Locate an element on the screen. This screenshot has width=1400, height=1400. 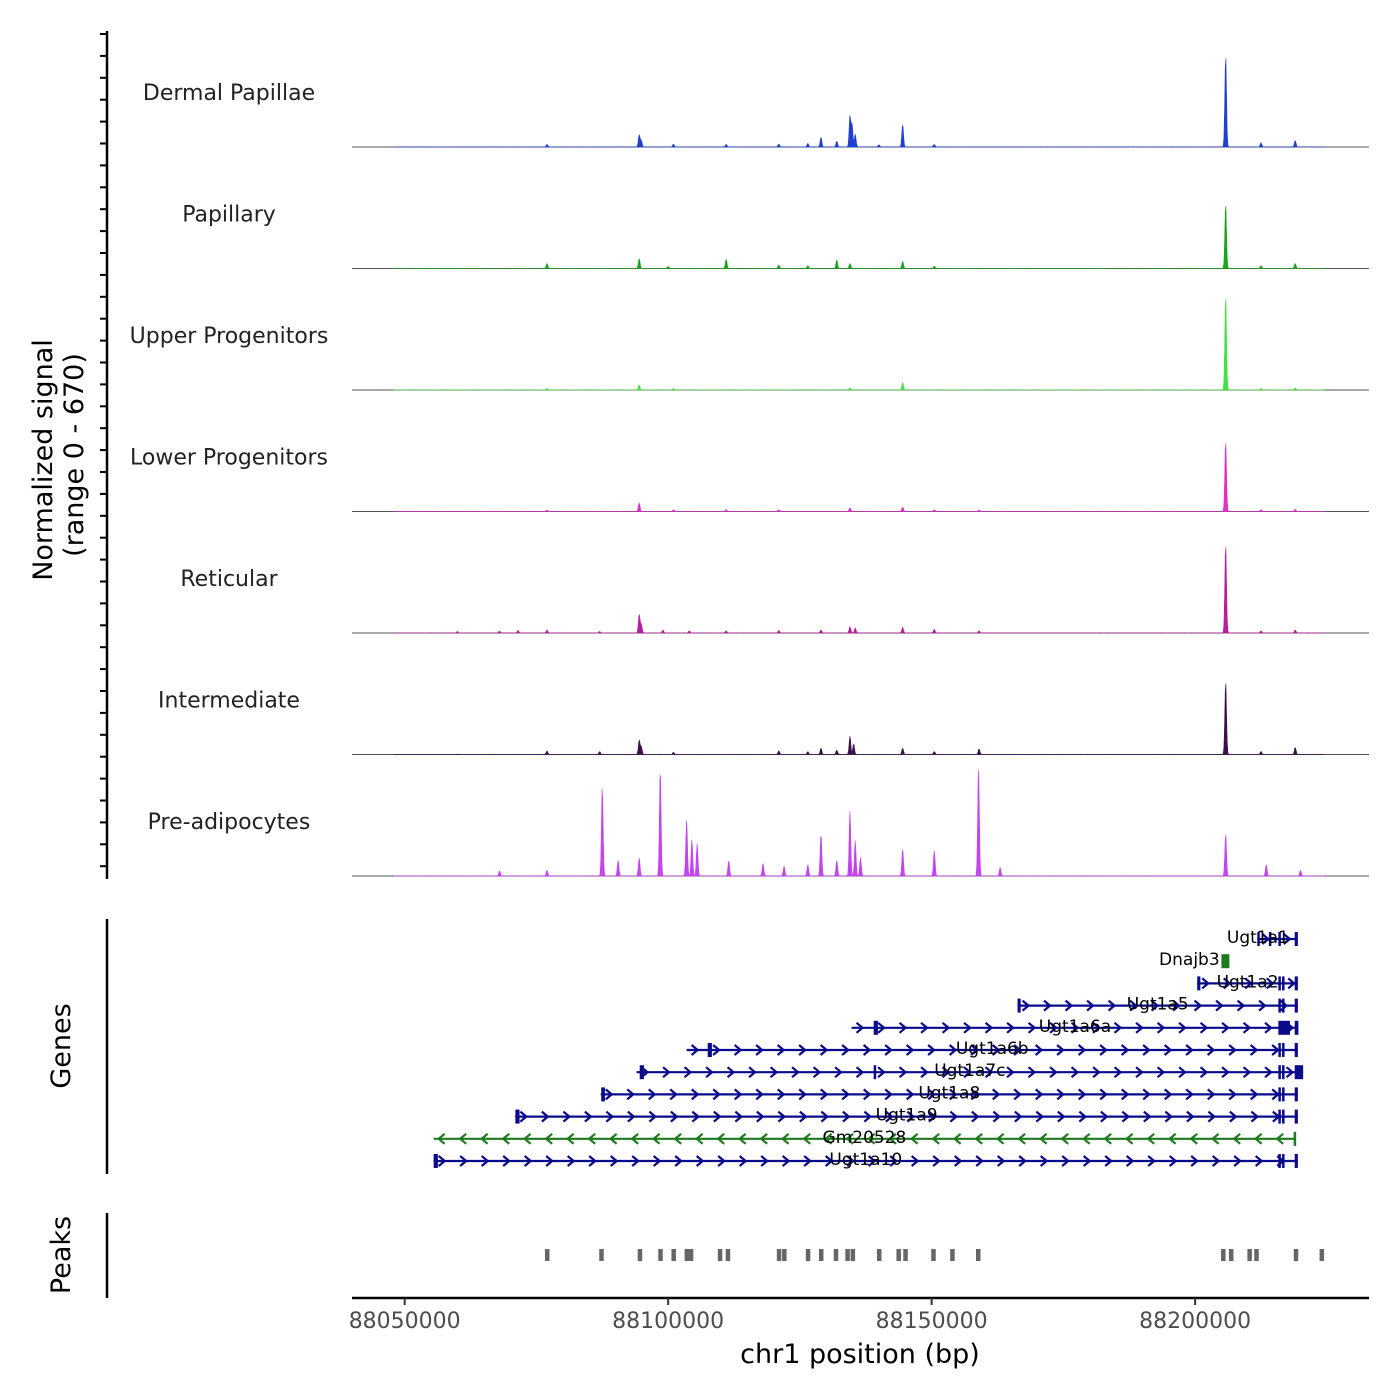
track-label: Pre-adipocytes is located at coordinates (229, 822).